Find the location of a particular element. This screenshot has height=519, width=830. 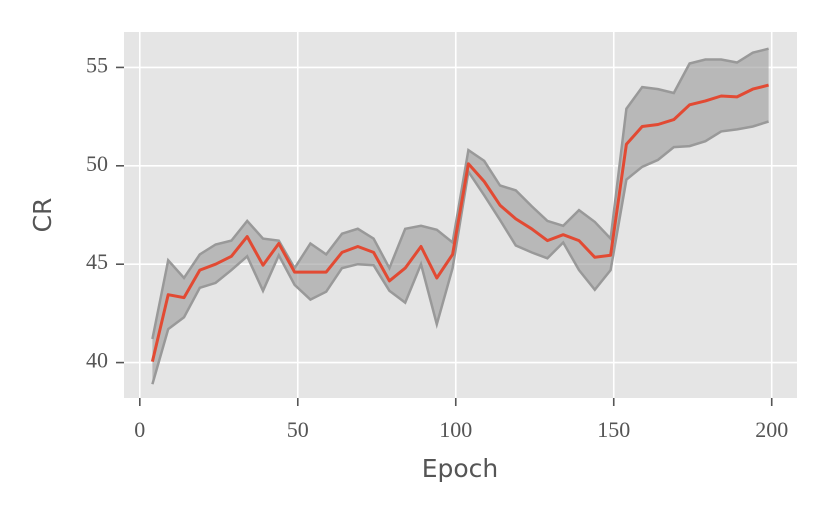

y-tick-label: 45 is located at coordinates (97, 261).